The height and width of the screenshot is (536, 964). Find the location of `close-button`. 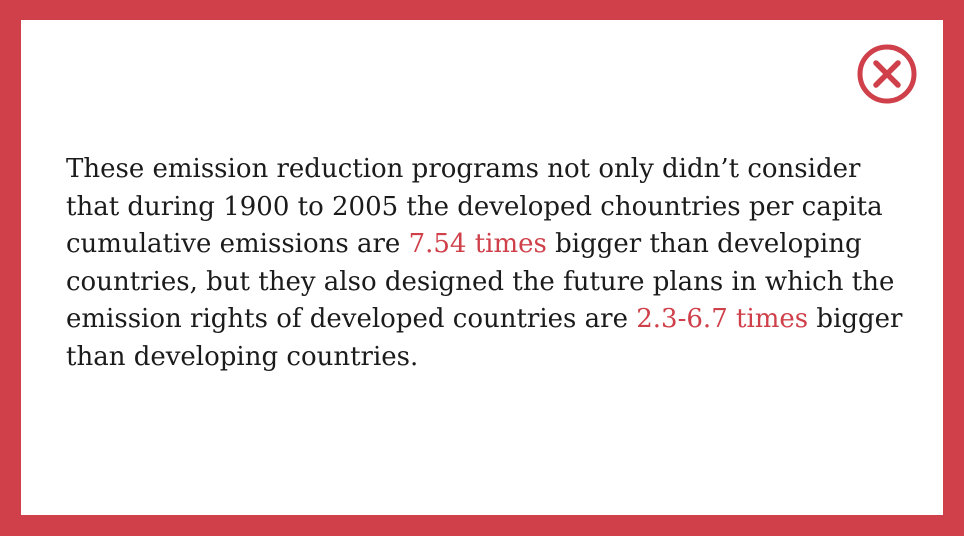

close-button is located at coordinates (887, 74).